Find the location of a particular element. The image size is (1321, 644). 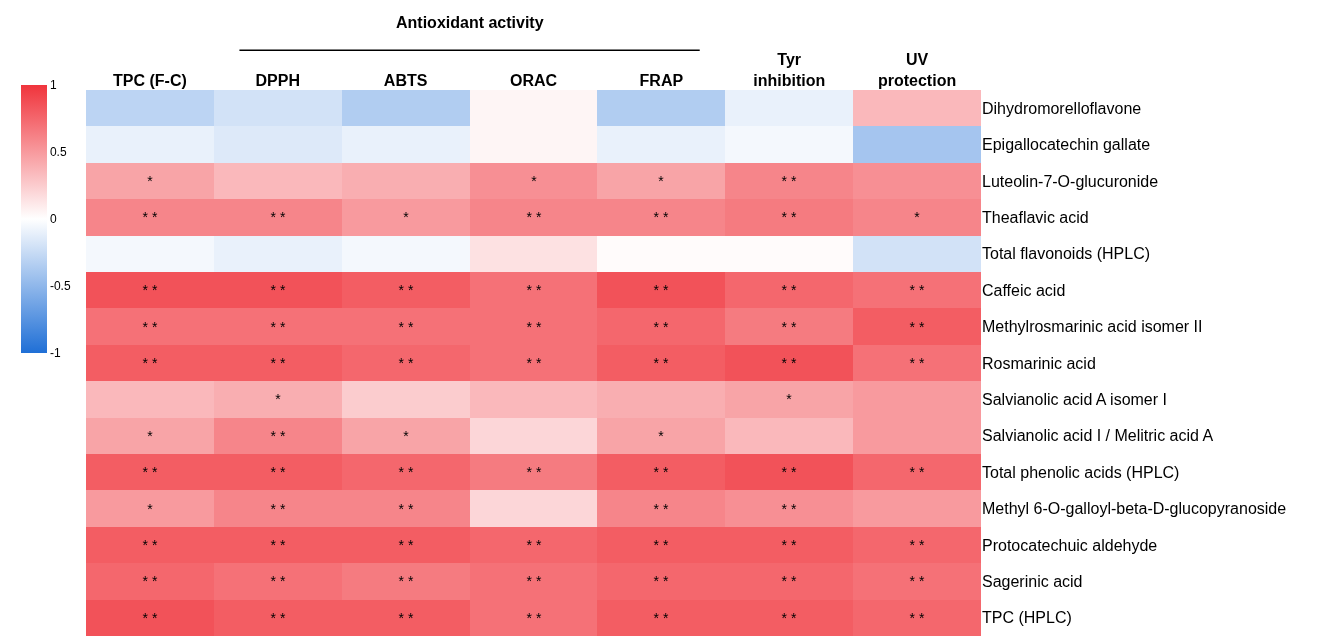

y-tick-label: Protocatechuic aldehyde is located at coordinates (1070, 545).